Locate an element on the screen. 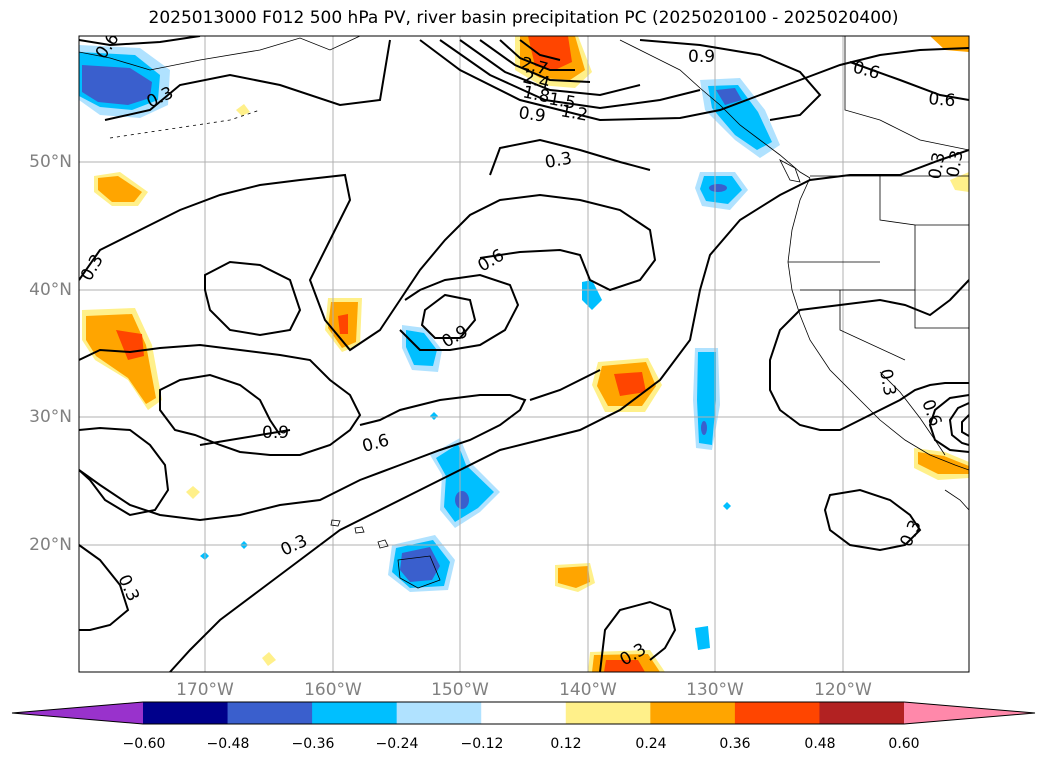  lon-label-160w: 160°W is located at coordinates (333, 690).